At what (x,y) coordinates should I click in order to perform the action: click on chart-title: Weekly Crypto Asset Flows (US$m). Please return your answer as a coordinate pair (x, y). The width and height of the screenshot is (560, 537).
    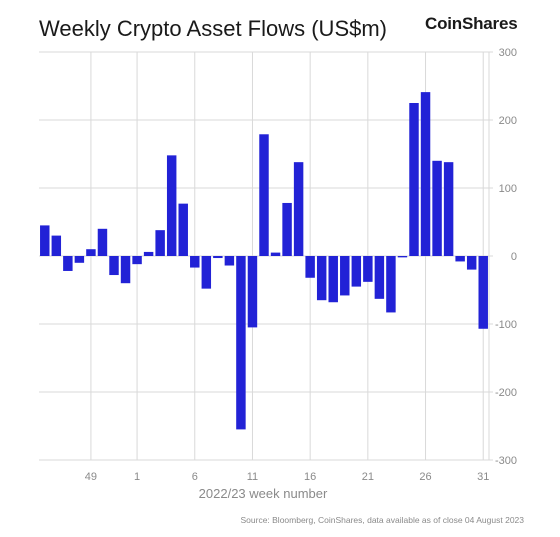
    Looking at the image, I should click on (213, 28).